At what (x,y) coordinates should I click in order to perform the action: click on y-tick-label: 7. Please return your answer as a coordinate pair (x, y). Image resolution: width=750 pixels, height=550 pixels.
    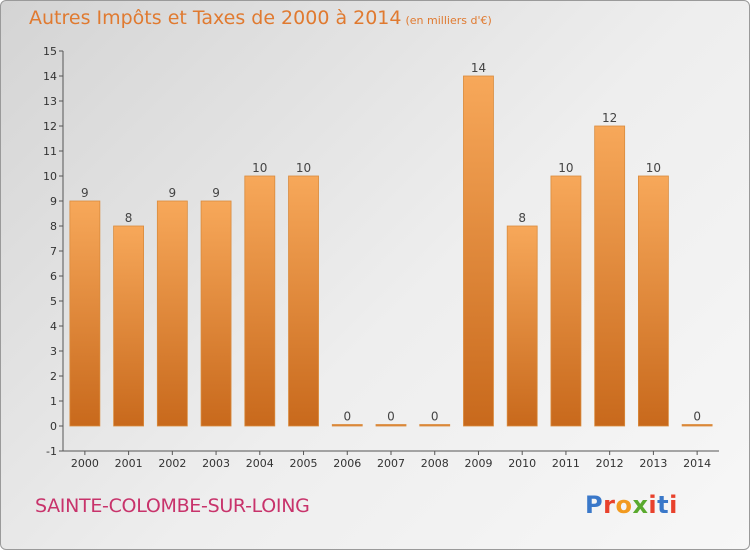
    Looking at the image, I should click on (53, 251).